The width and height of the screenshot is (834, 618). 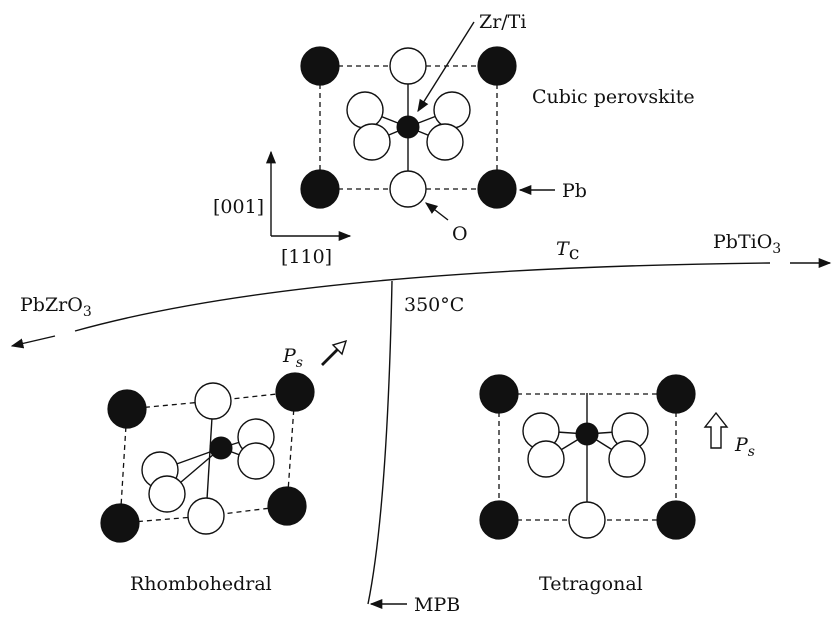 I want to click on pbzro3-label: PbZrO3, so click(x=56, y=307).